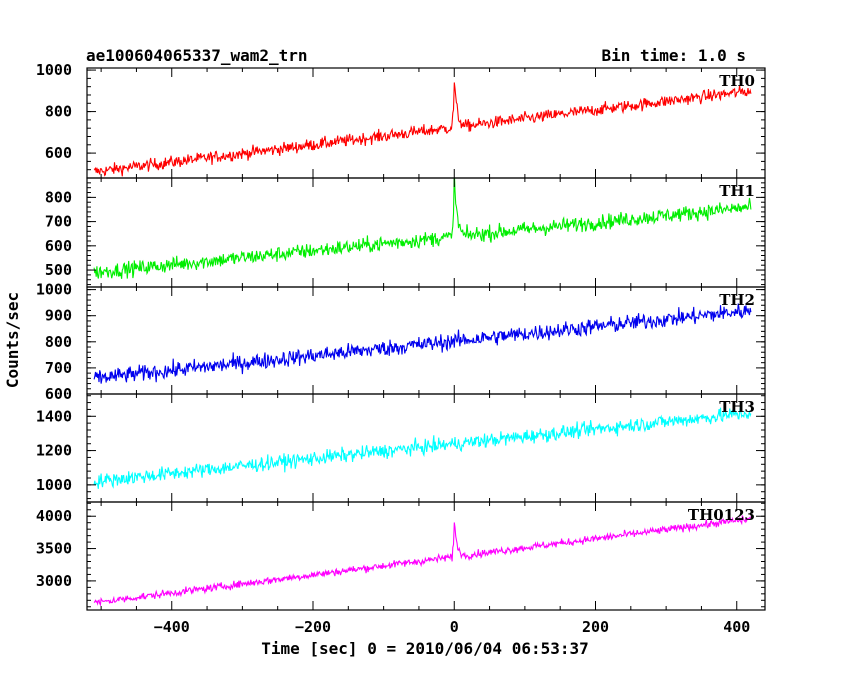  I want to click on y-tick-label: 500, so click(58, 270).